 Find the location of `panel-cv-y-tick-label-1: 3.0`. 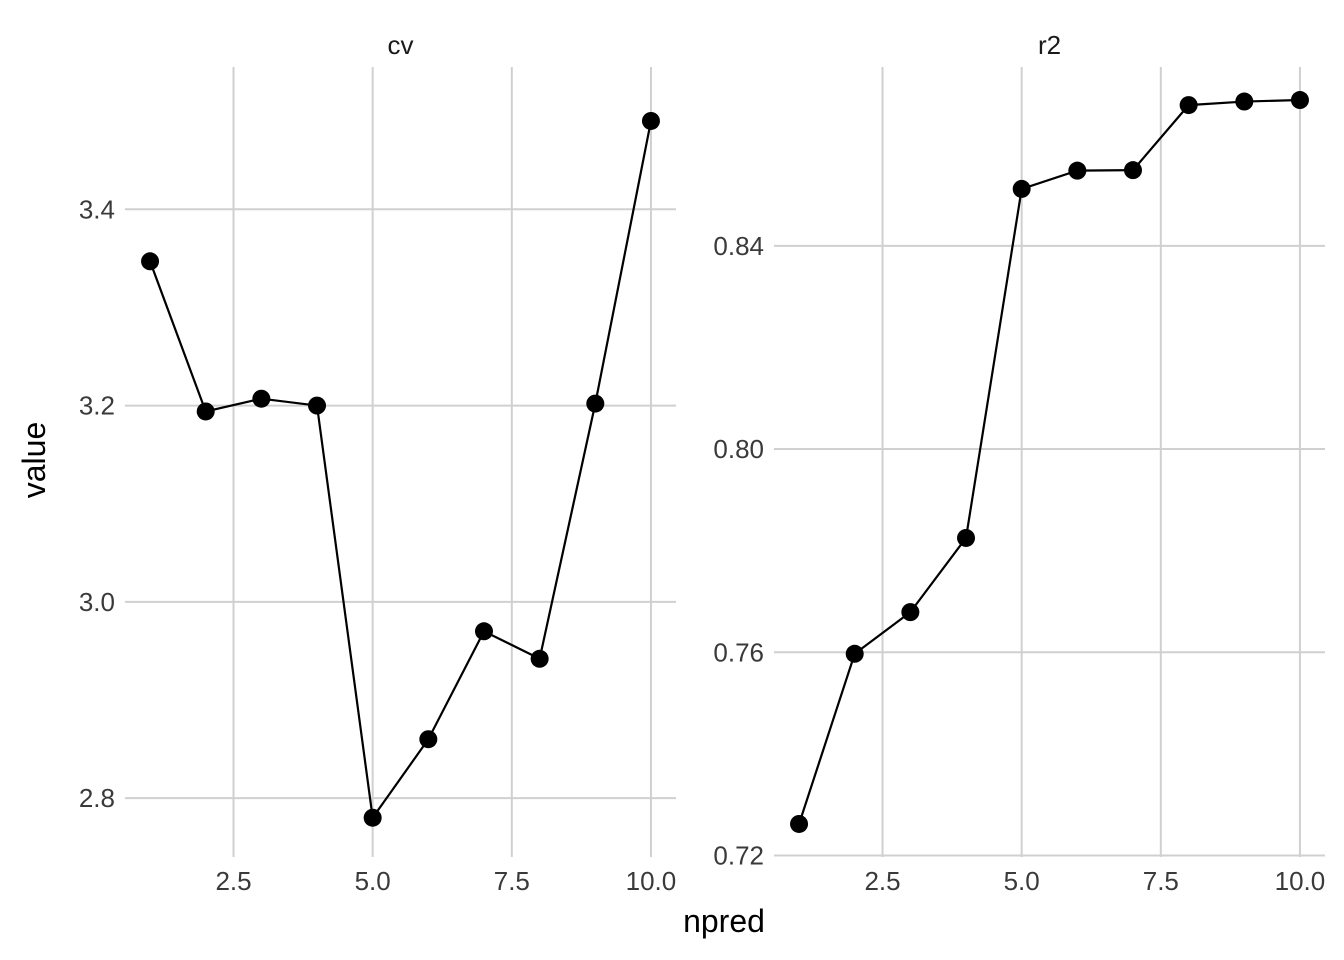

panel-cv-y-tick-label-1: 3.0 is located at coordinates (97, 602).